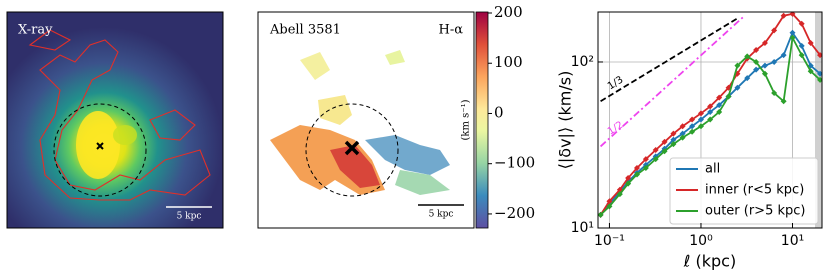 Image resolution: width=831 pixels, height=277 pixels. What do you see at coordinates (818, 120) in the screenshot?
I see `shaded-band` at bounding box center [818, 120].